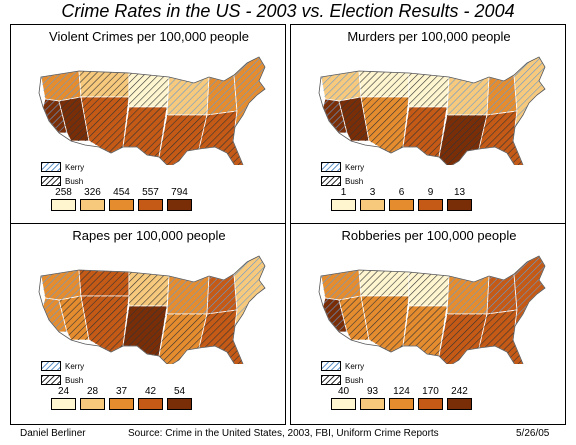 This screenshot has width=576, height=445. What do you see at coordinates (63, 391) in the screenshot?
I see `scale-value: 24` at bounding box center [63, 391].